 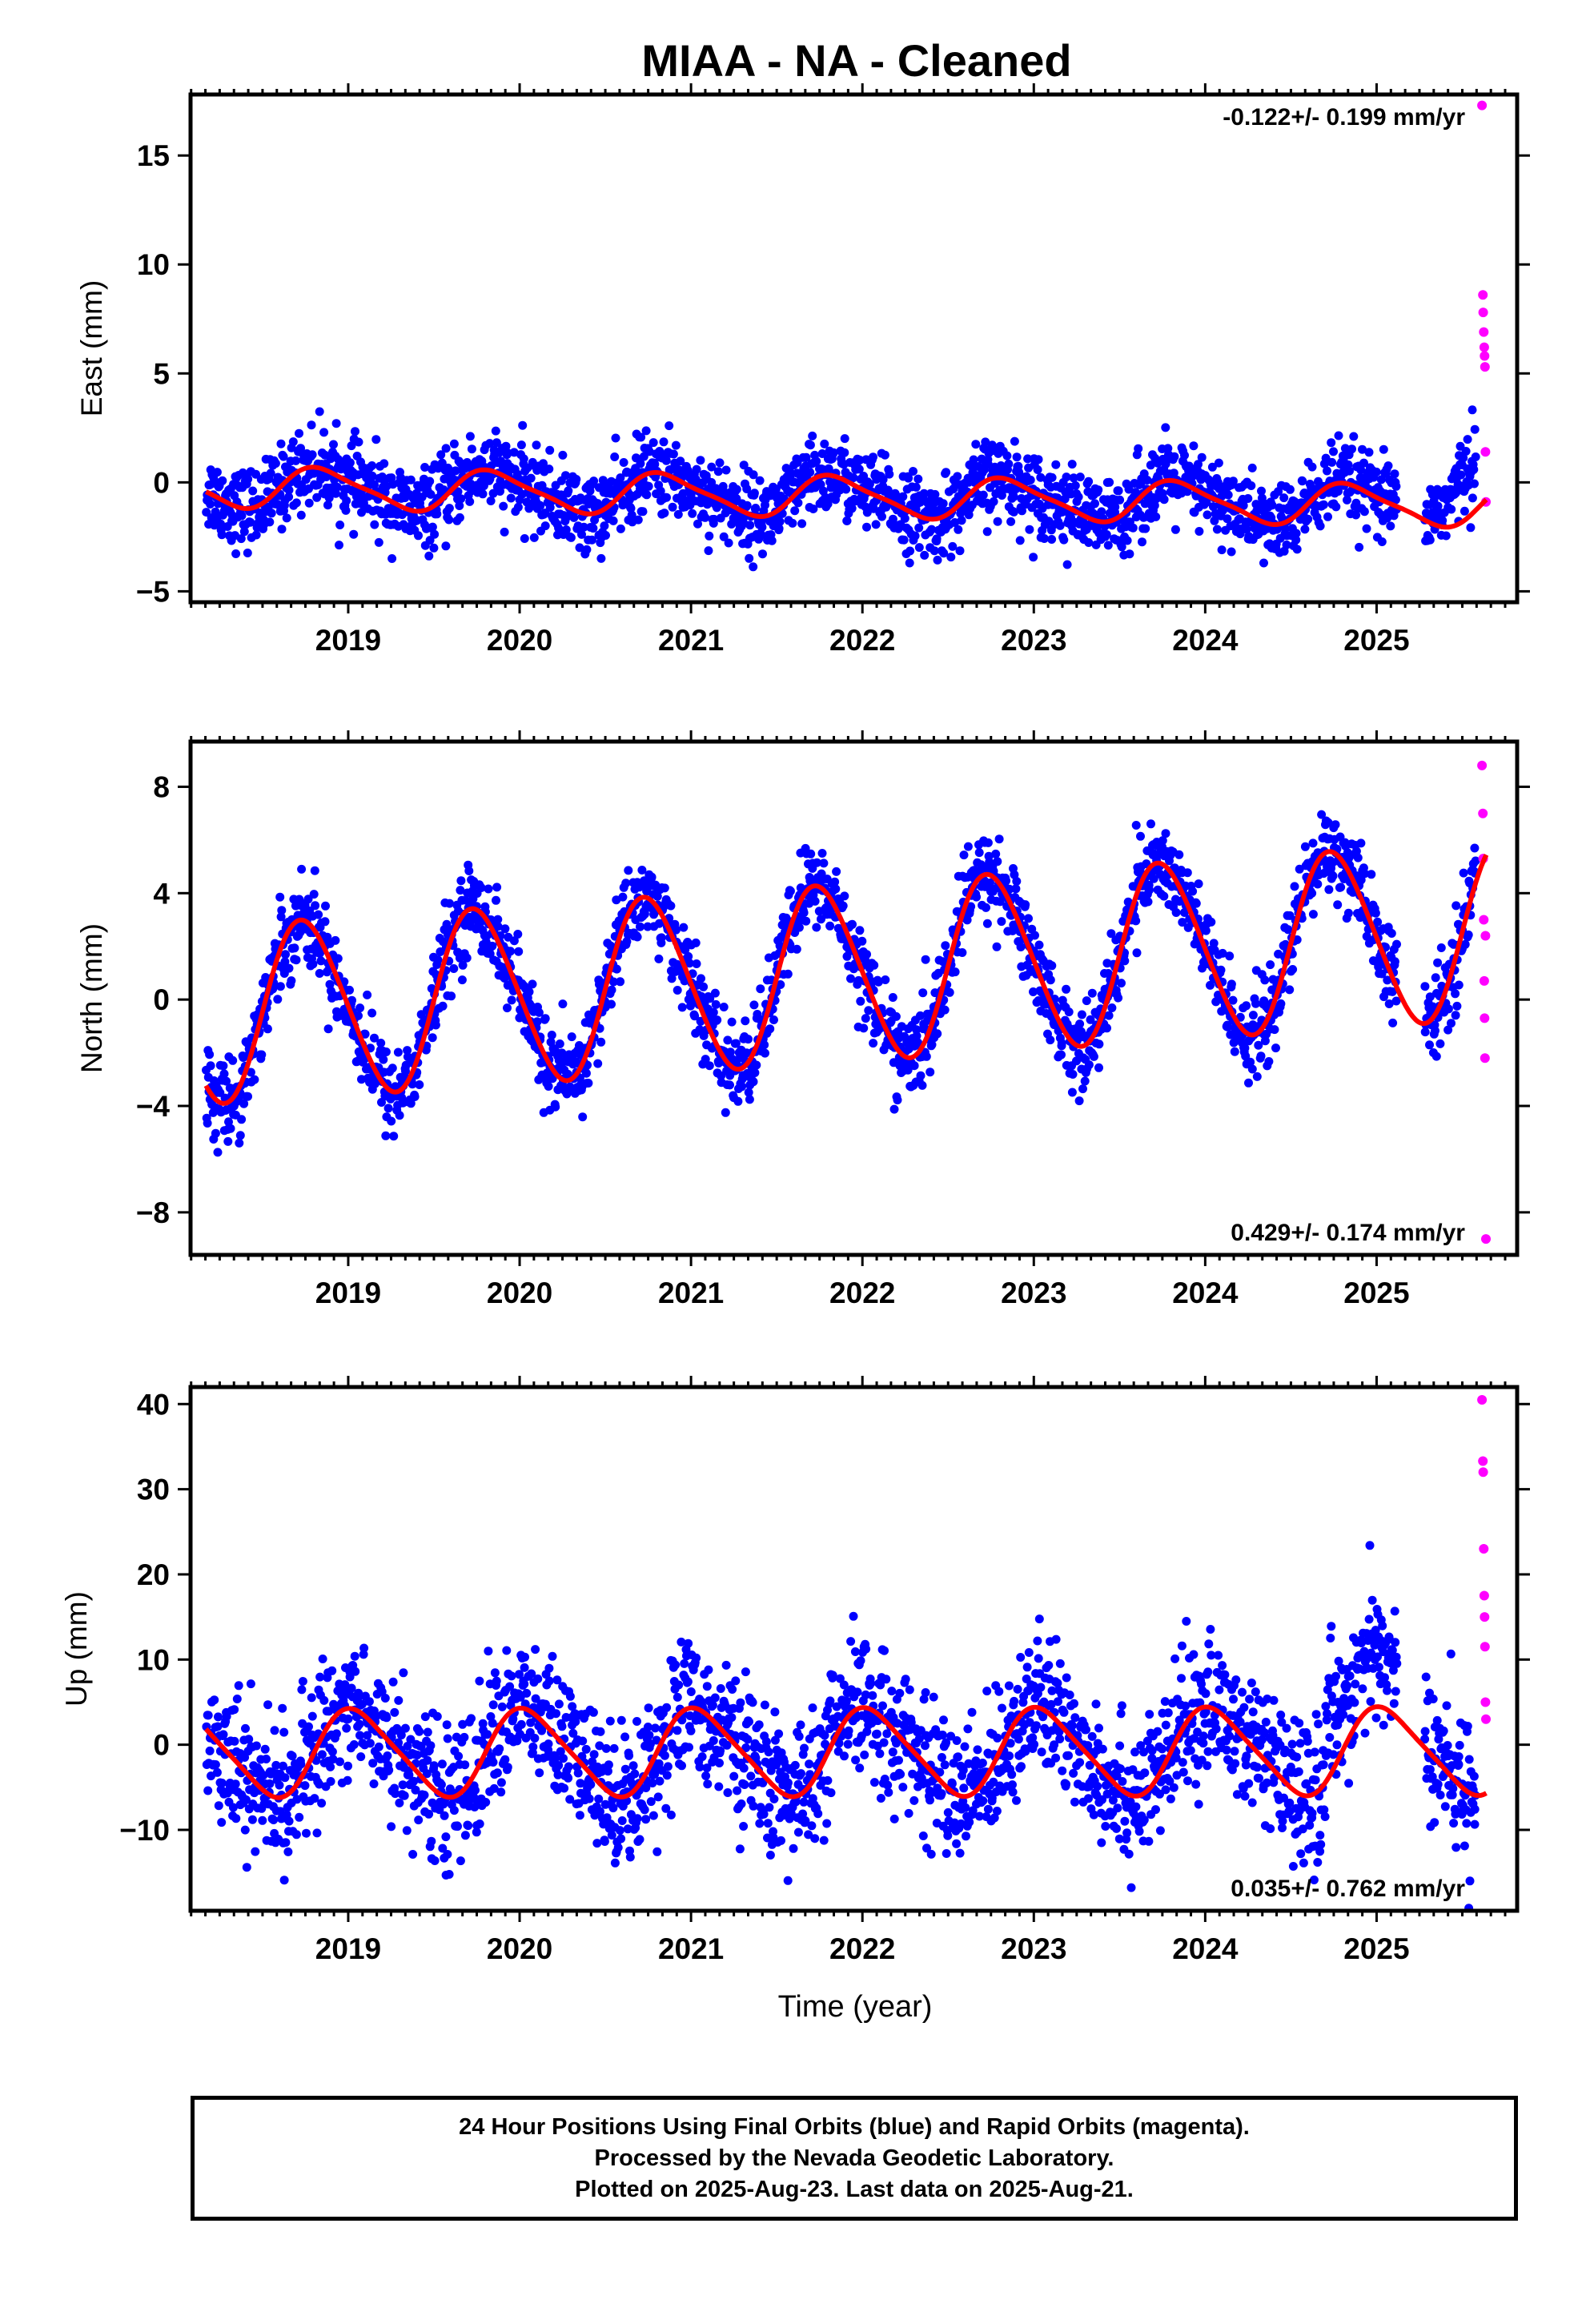 What do you see at coordinates (348, 1293) in the screenshot?
I see `x-tick-label: 2019` at bounding box center [348, 1293].